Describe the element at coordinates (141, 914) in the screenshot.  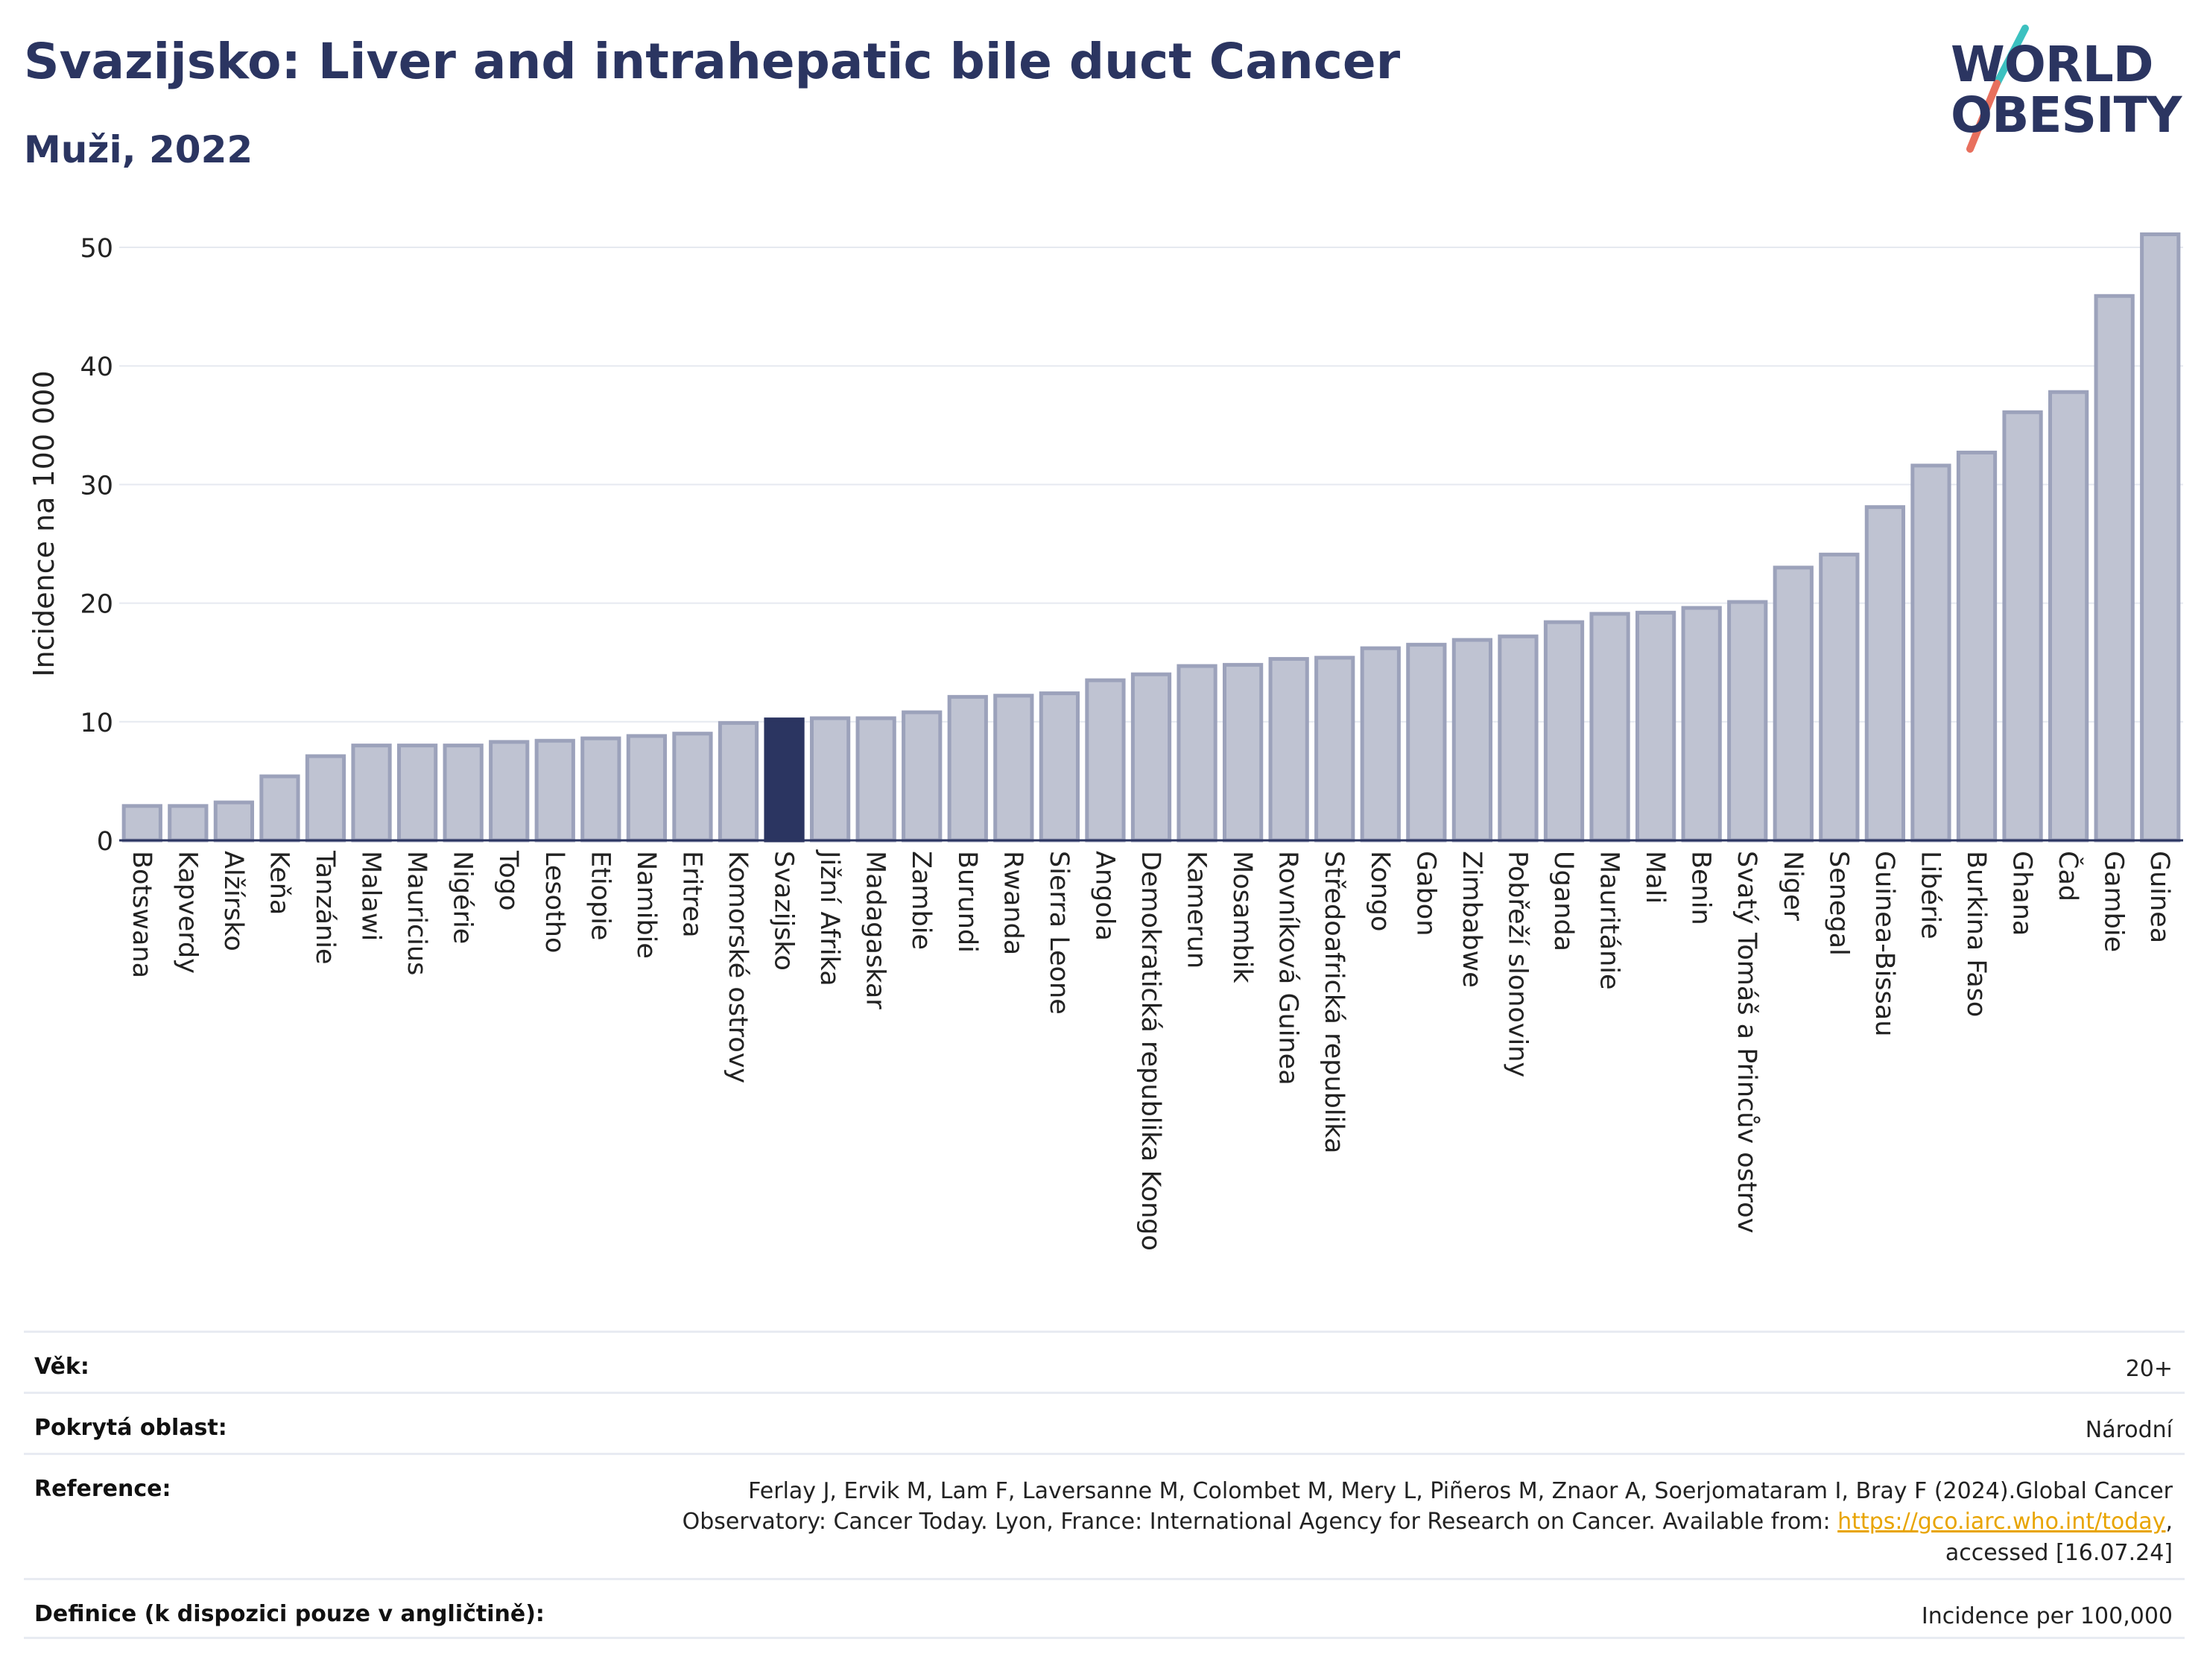
I see `x-tick-label: Botswana` at that location.